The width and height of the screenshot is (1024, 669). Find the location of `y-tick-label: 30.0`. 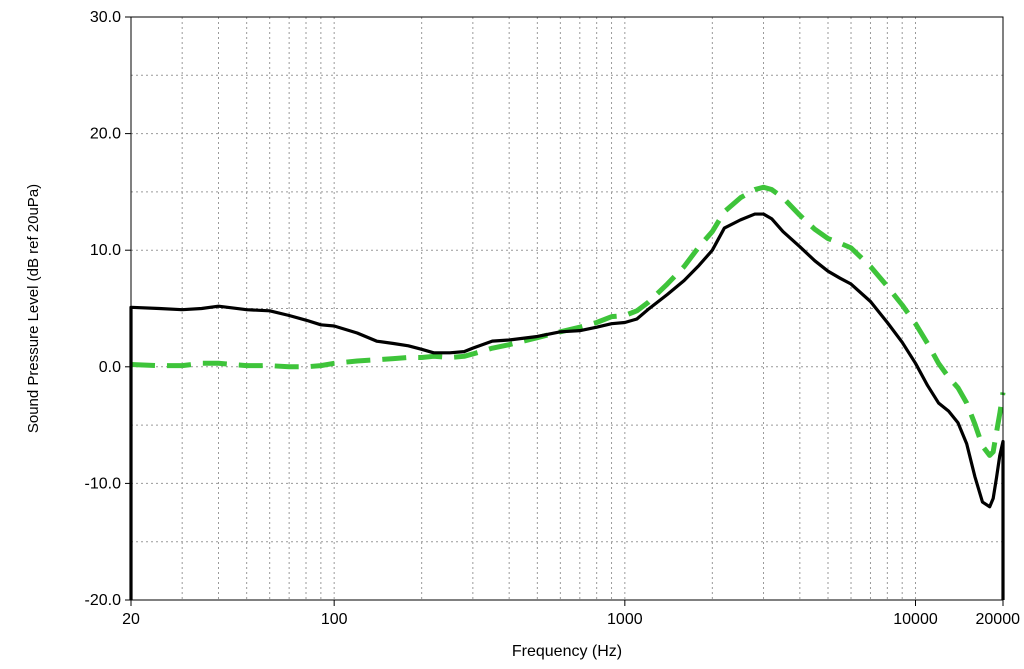

y-tick-label: 30.0 is located at coordinates (105, 17).